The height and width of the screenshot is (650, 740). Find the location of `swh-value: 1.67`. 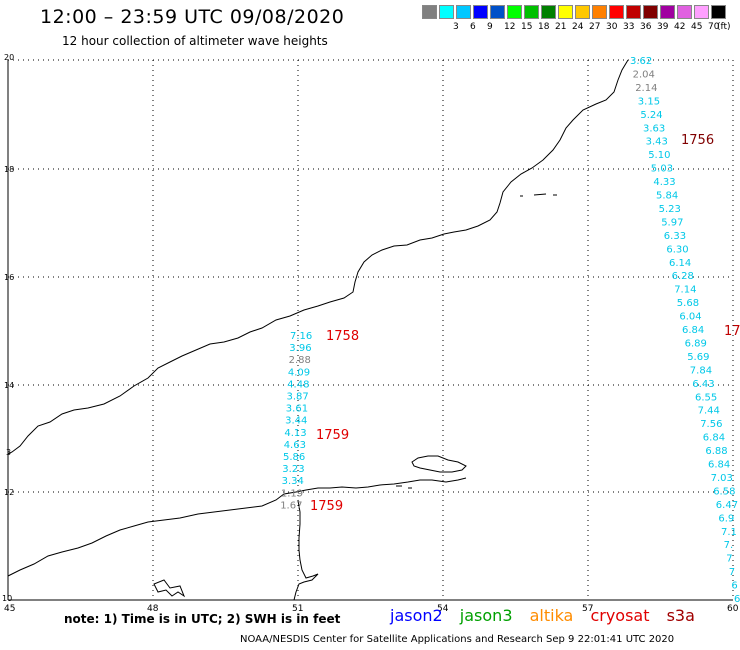

swh-value: 1.67 is located at coordinates (291, 505).